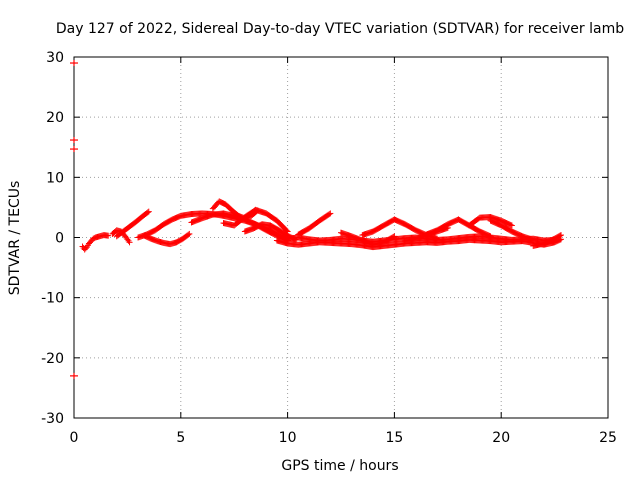 The height and width of the screenshot is (480, 640). What do you see at coordinates (52, 299) in the screenshot?
I see `y-tick-label: -10` at bounding box center [52, 299].